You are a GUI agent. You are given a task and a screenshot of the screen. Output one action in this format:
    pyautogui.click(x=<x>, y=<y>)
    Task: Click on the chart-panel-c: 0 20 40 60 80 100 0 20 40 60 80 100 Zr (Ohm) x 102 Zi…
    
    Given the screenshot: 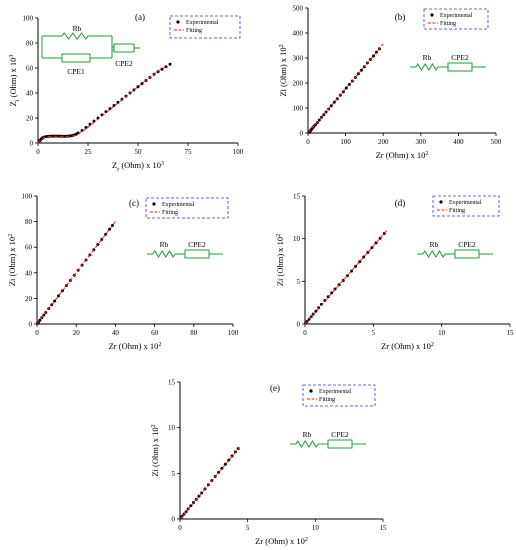 What is the action you would take?
    pyautogui.click(x=123, y=272)
    